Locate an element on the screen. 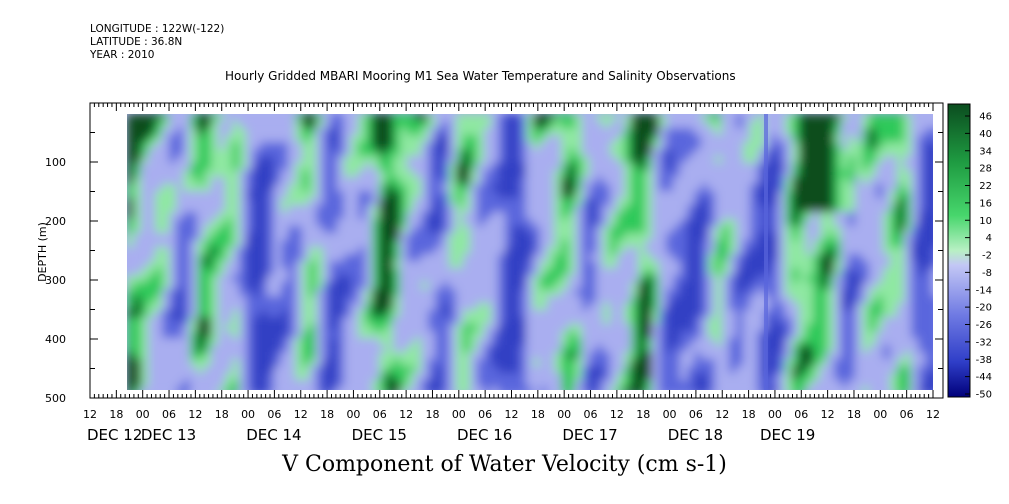 Image resolution: width=1009 pixels, height=504 pixels. colorbar-label: -8 is located at coordinates (987, 273).